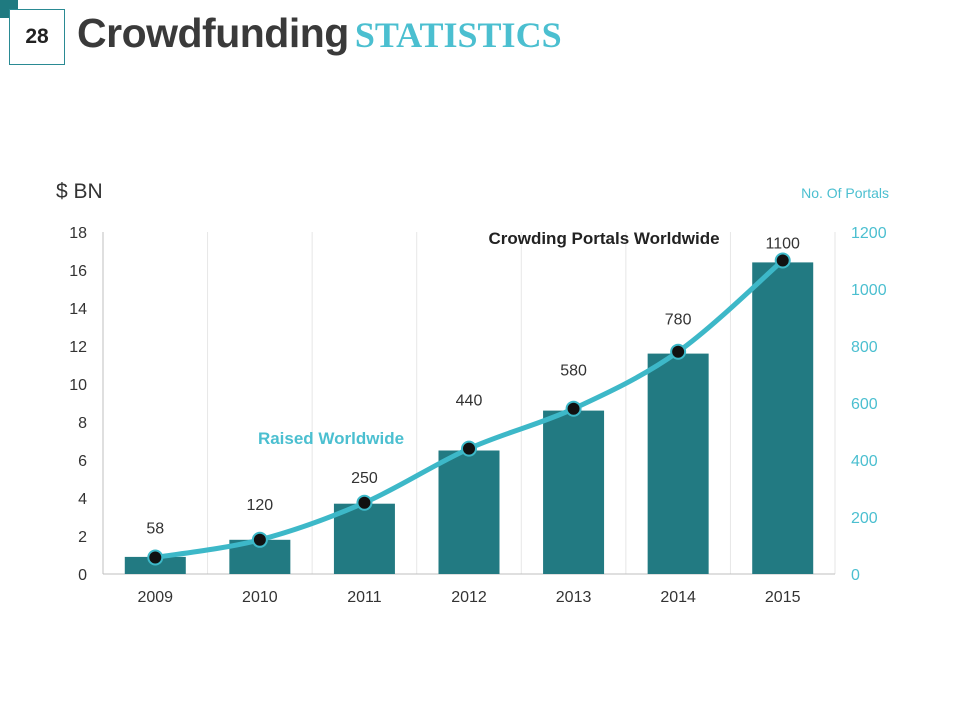 This screenshot has height=720, width=960. I want to click on y-tick-label: 16, so click(78, 271).